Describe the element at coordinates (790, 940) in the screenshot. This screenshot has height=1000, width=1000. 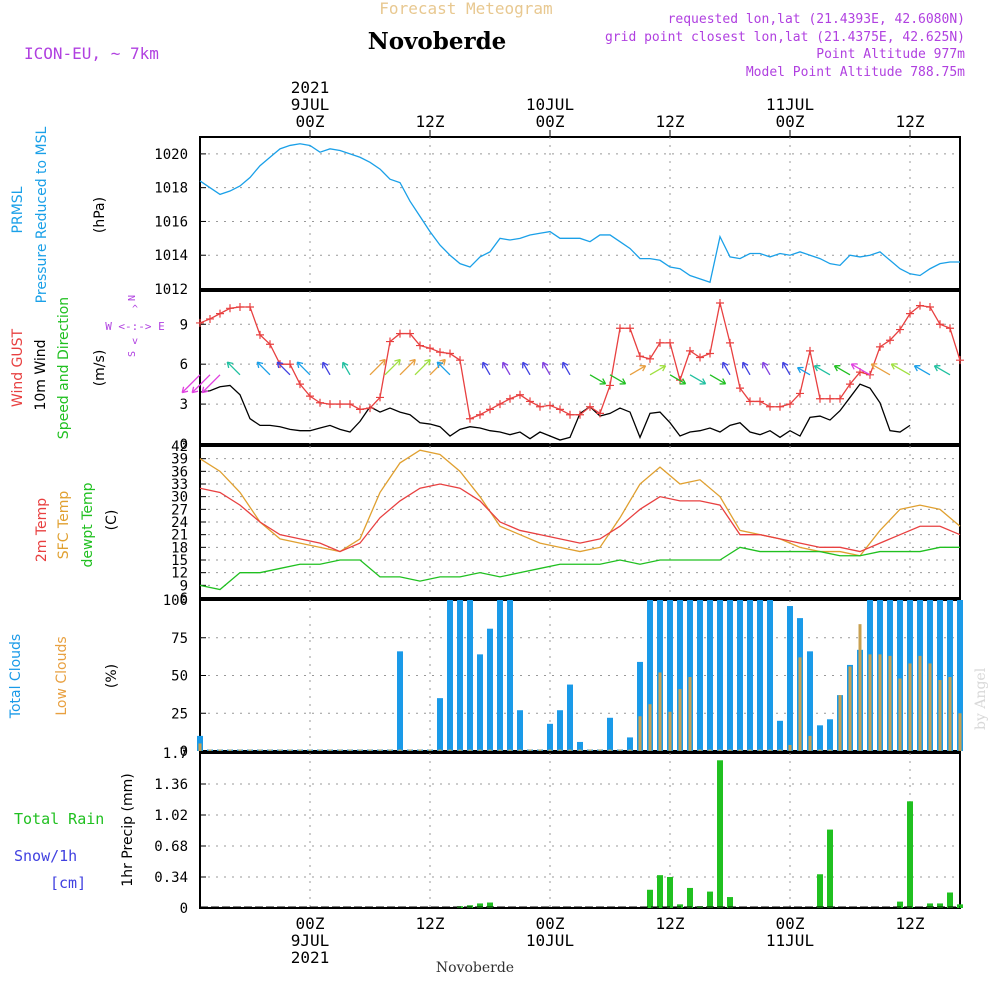
I see `time-label-bottom: 11JUL` at that location.